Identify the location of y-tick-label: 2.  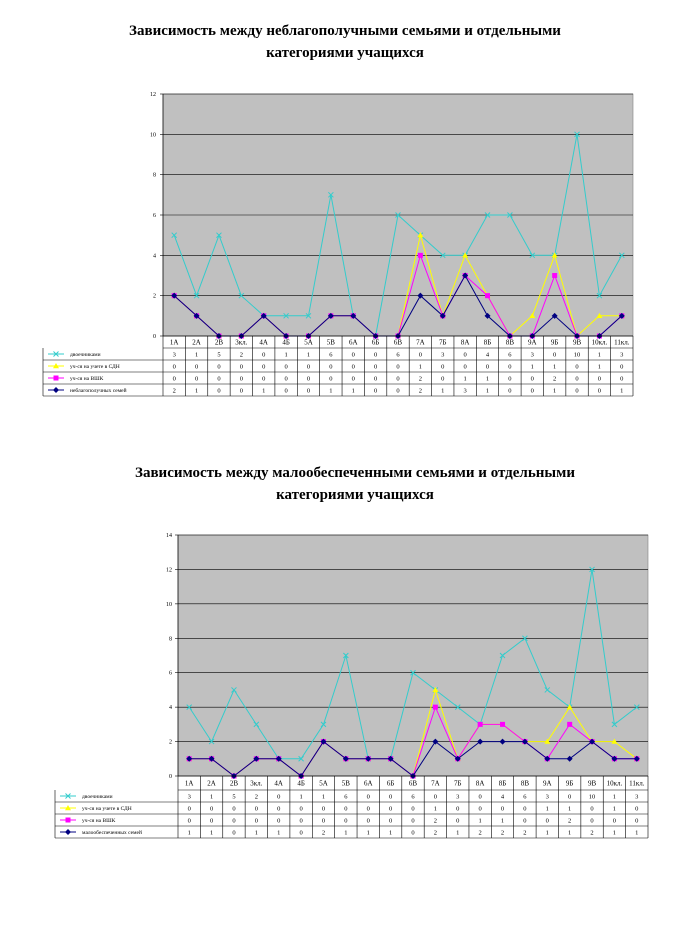
(154, 297).